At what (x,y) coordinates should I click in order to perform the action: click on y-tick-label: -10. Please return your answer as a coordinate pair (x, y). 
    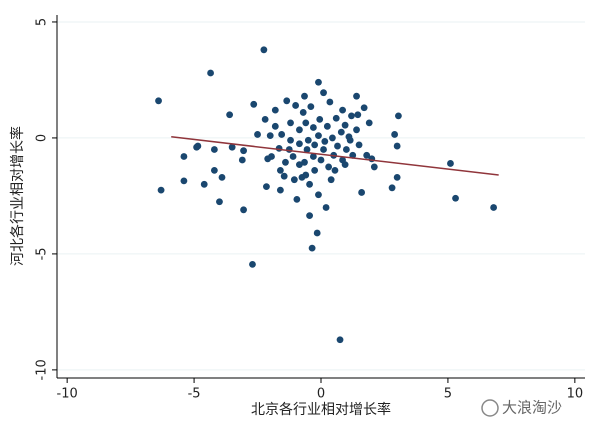
    Looking at the image, I should click on (42, 369).